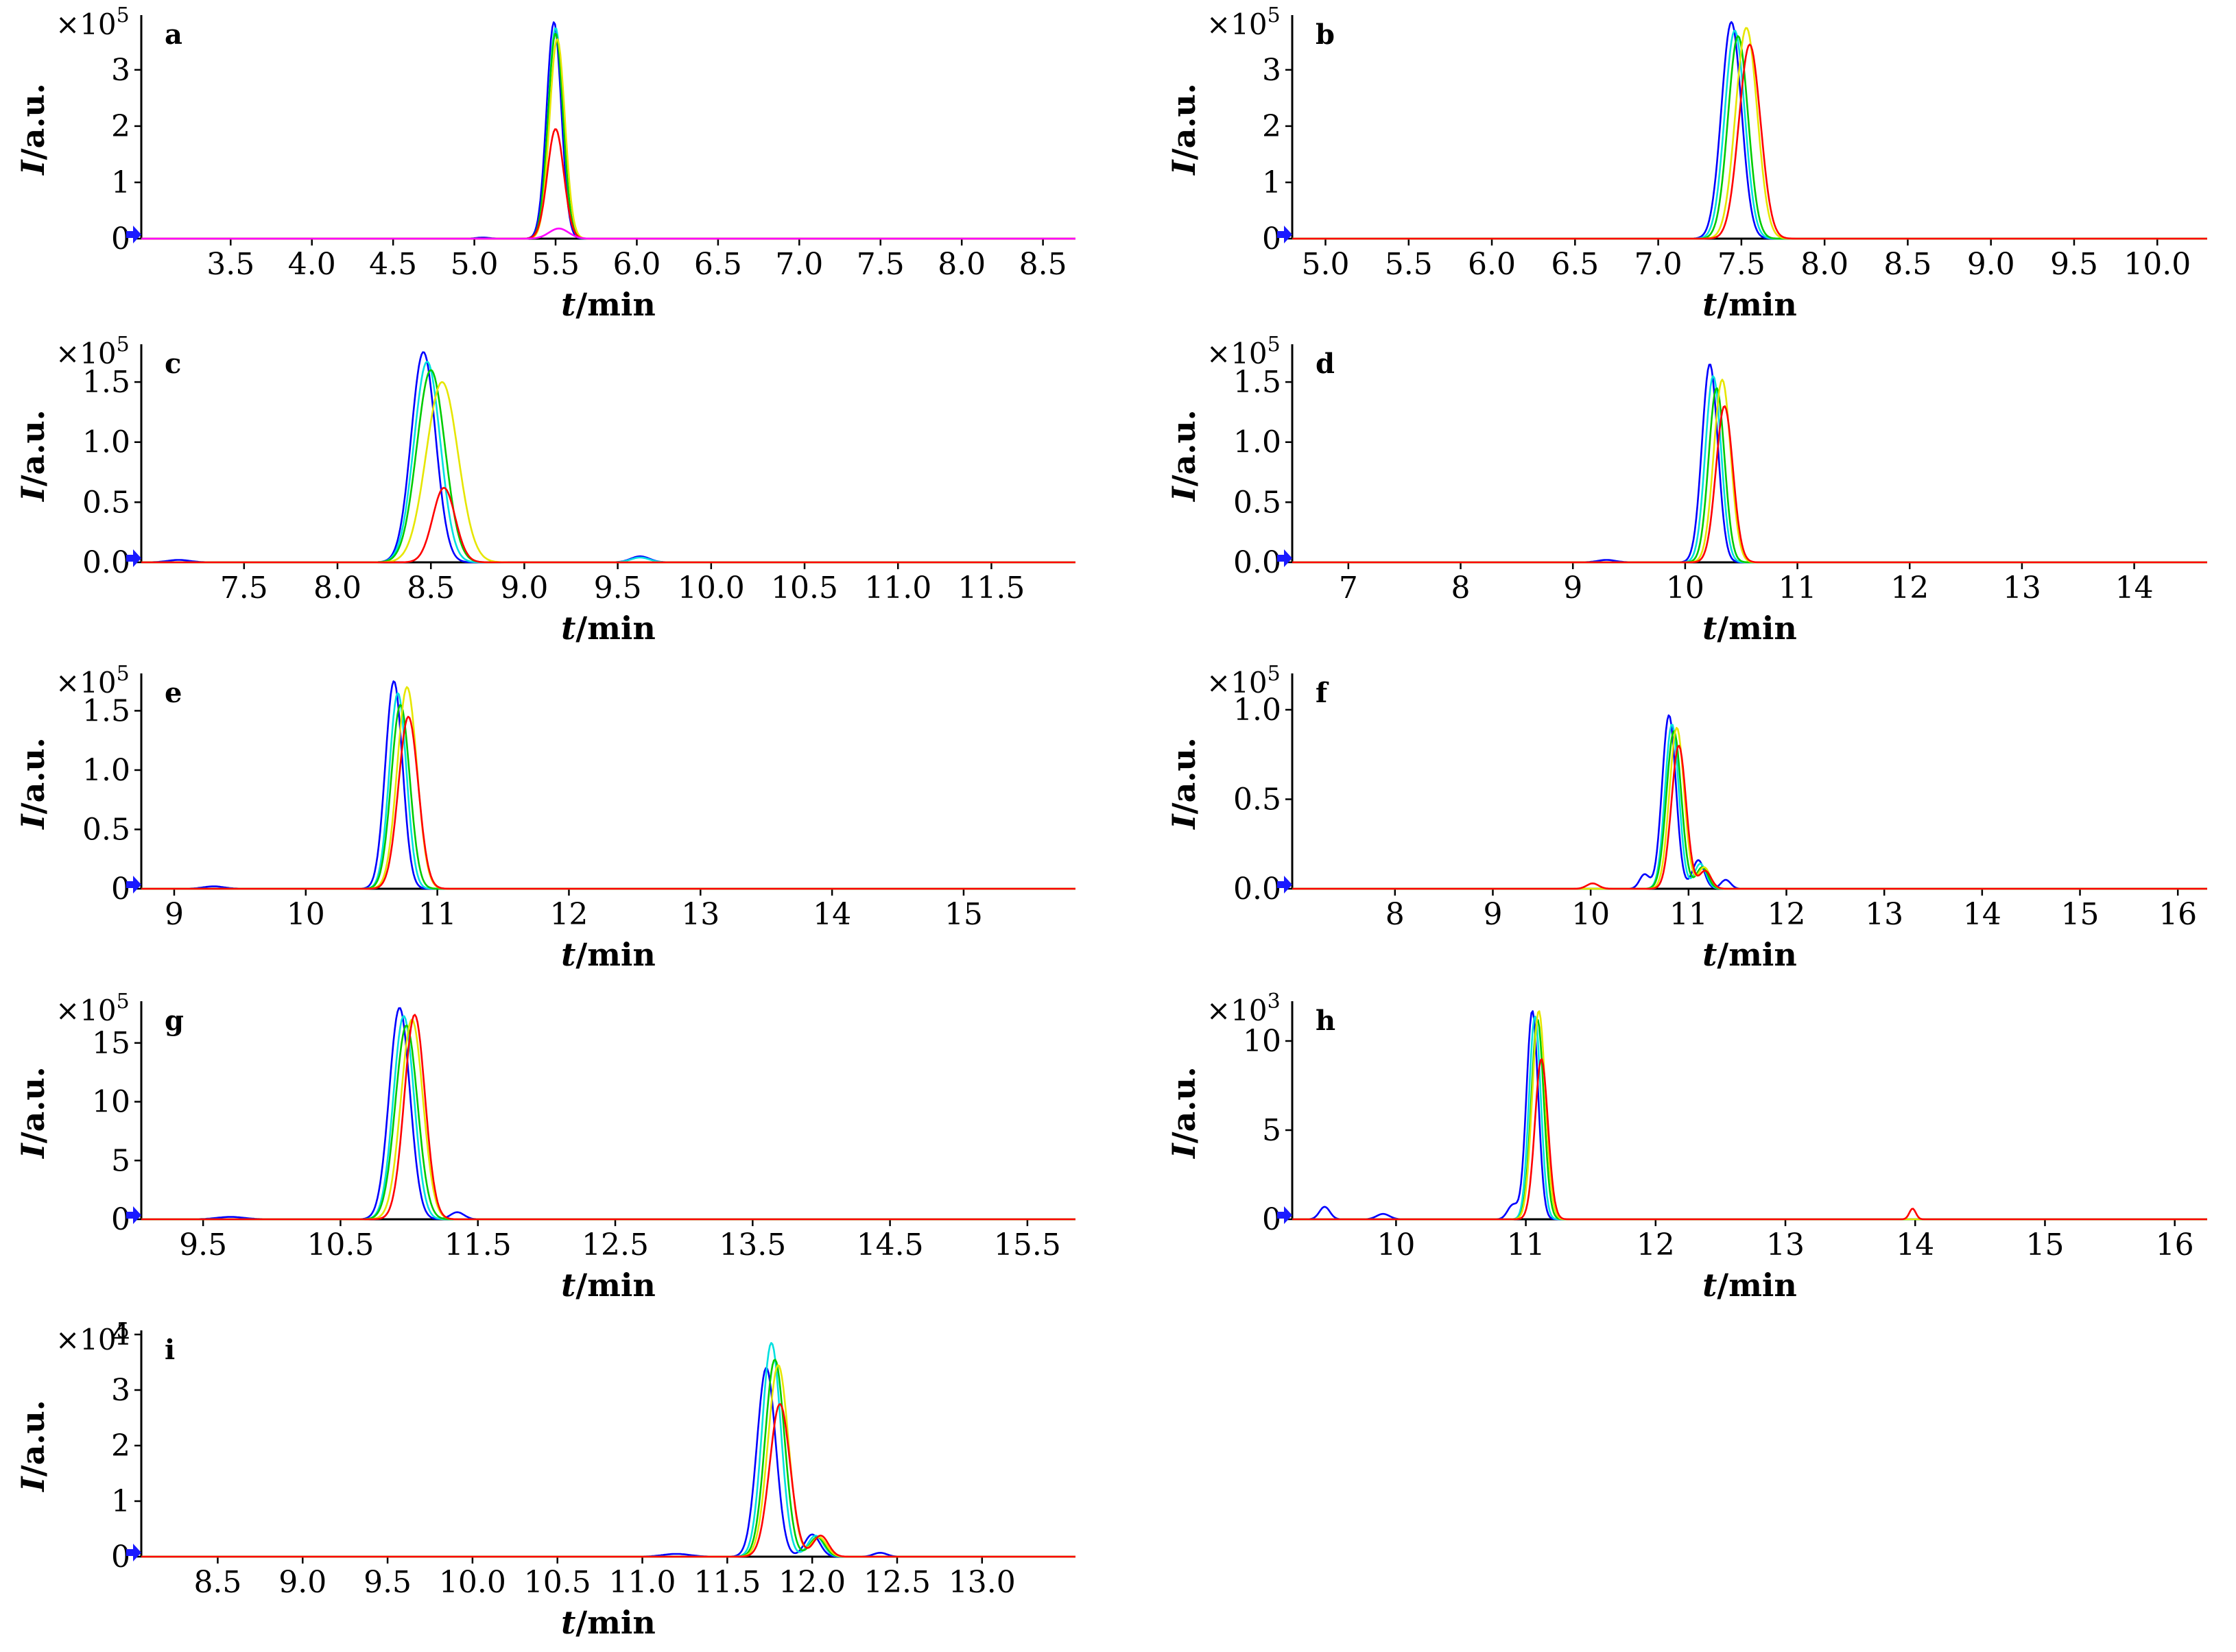  I want to click on x-tick-label: 12.0, so click(812, 1582).